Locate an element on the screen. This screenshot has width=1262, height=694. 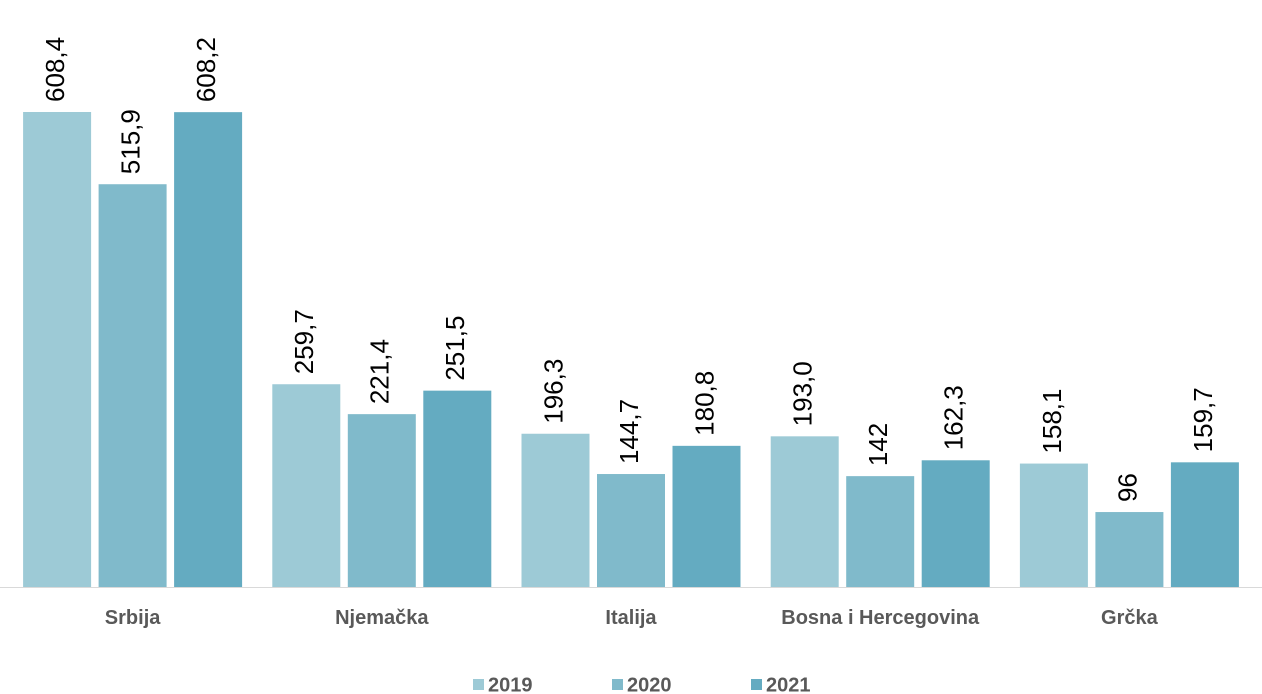
data-label: 180,8 is located at coordinates (704, 403).